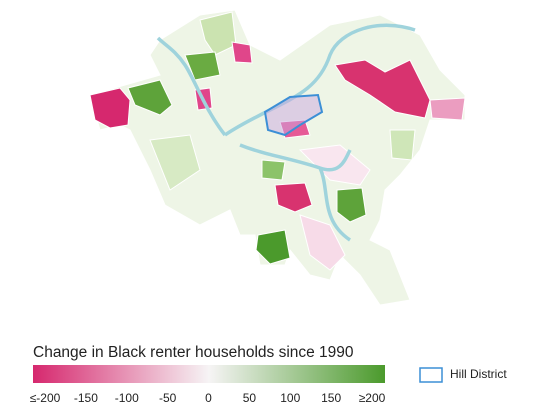 This screenshot has height=417, width=552. Describe the element at coordinates (293, 115) in the screenshot. I see `hill-district-boundary` at that location.